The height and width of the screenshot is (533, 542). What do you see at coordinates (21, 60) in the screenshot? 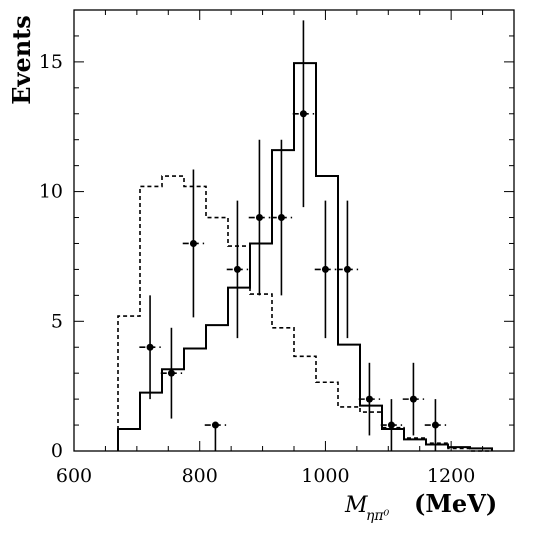
I see `y-axis-label: Events` at bounding box center [21, 60].